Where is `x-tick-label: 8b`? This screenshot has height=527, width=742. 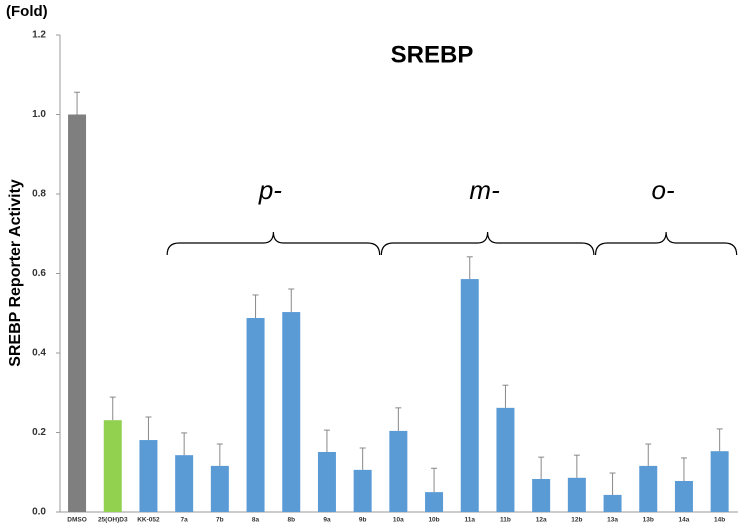 x-tick-label: 8b is located at coordinates (291, 520).